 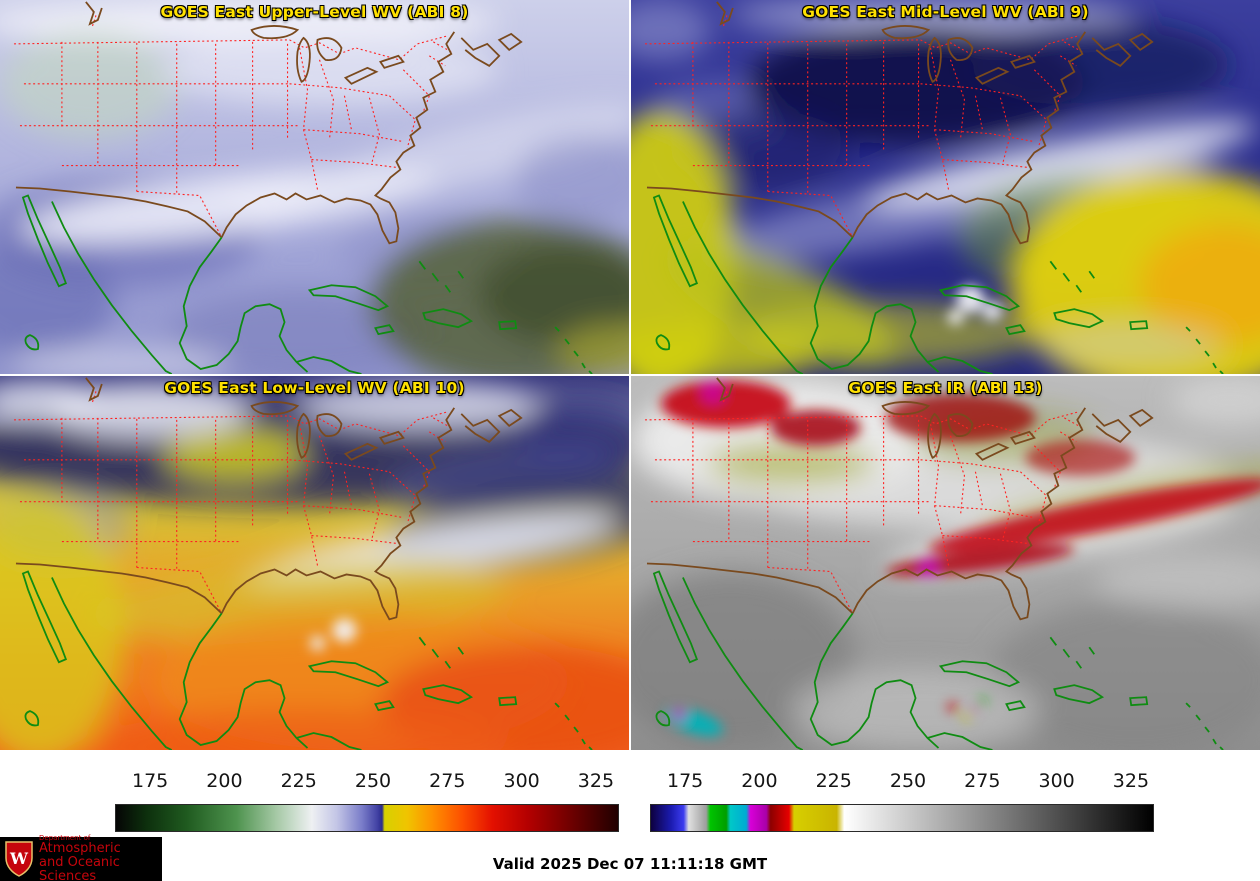 I want to click on ir-colorbar-ticks: 175 200 225 250 275 300 325, so click(x=901, y=784).